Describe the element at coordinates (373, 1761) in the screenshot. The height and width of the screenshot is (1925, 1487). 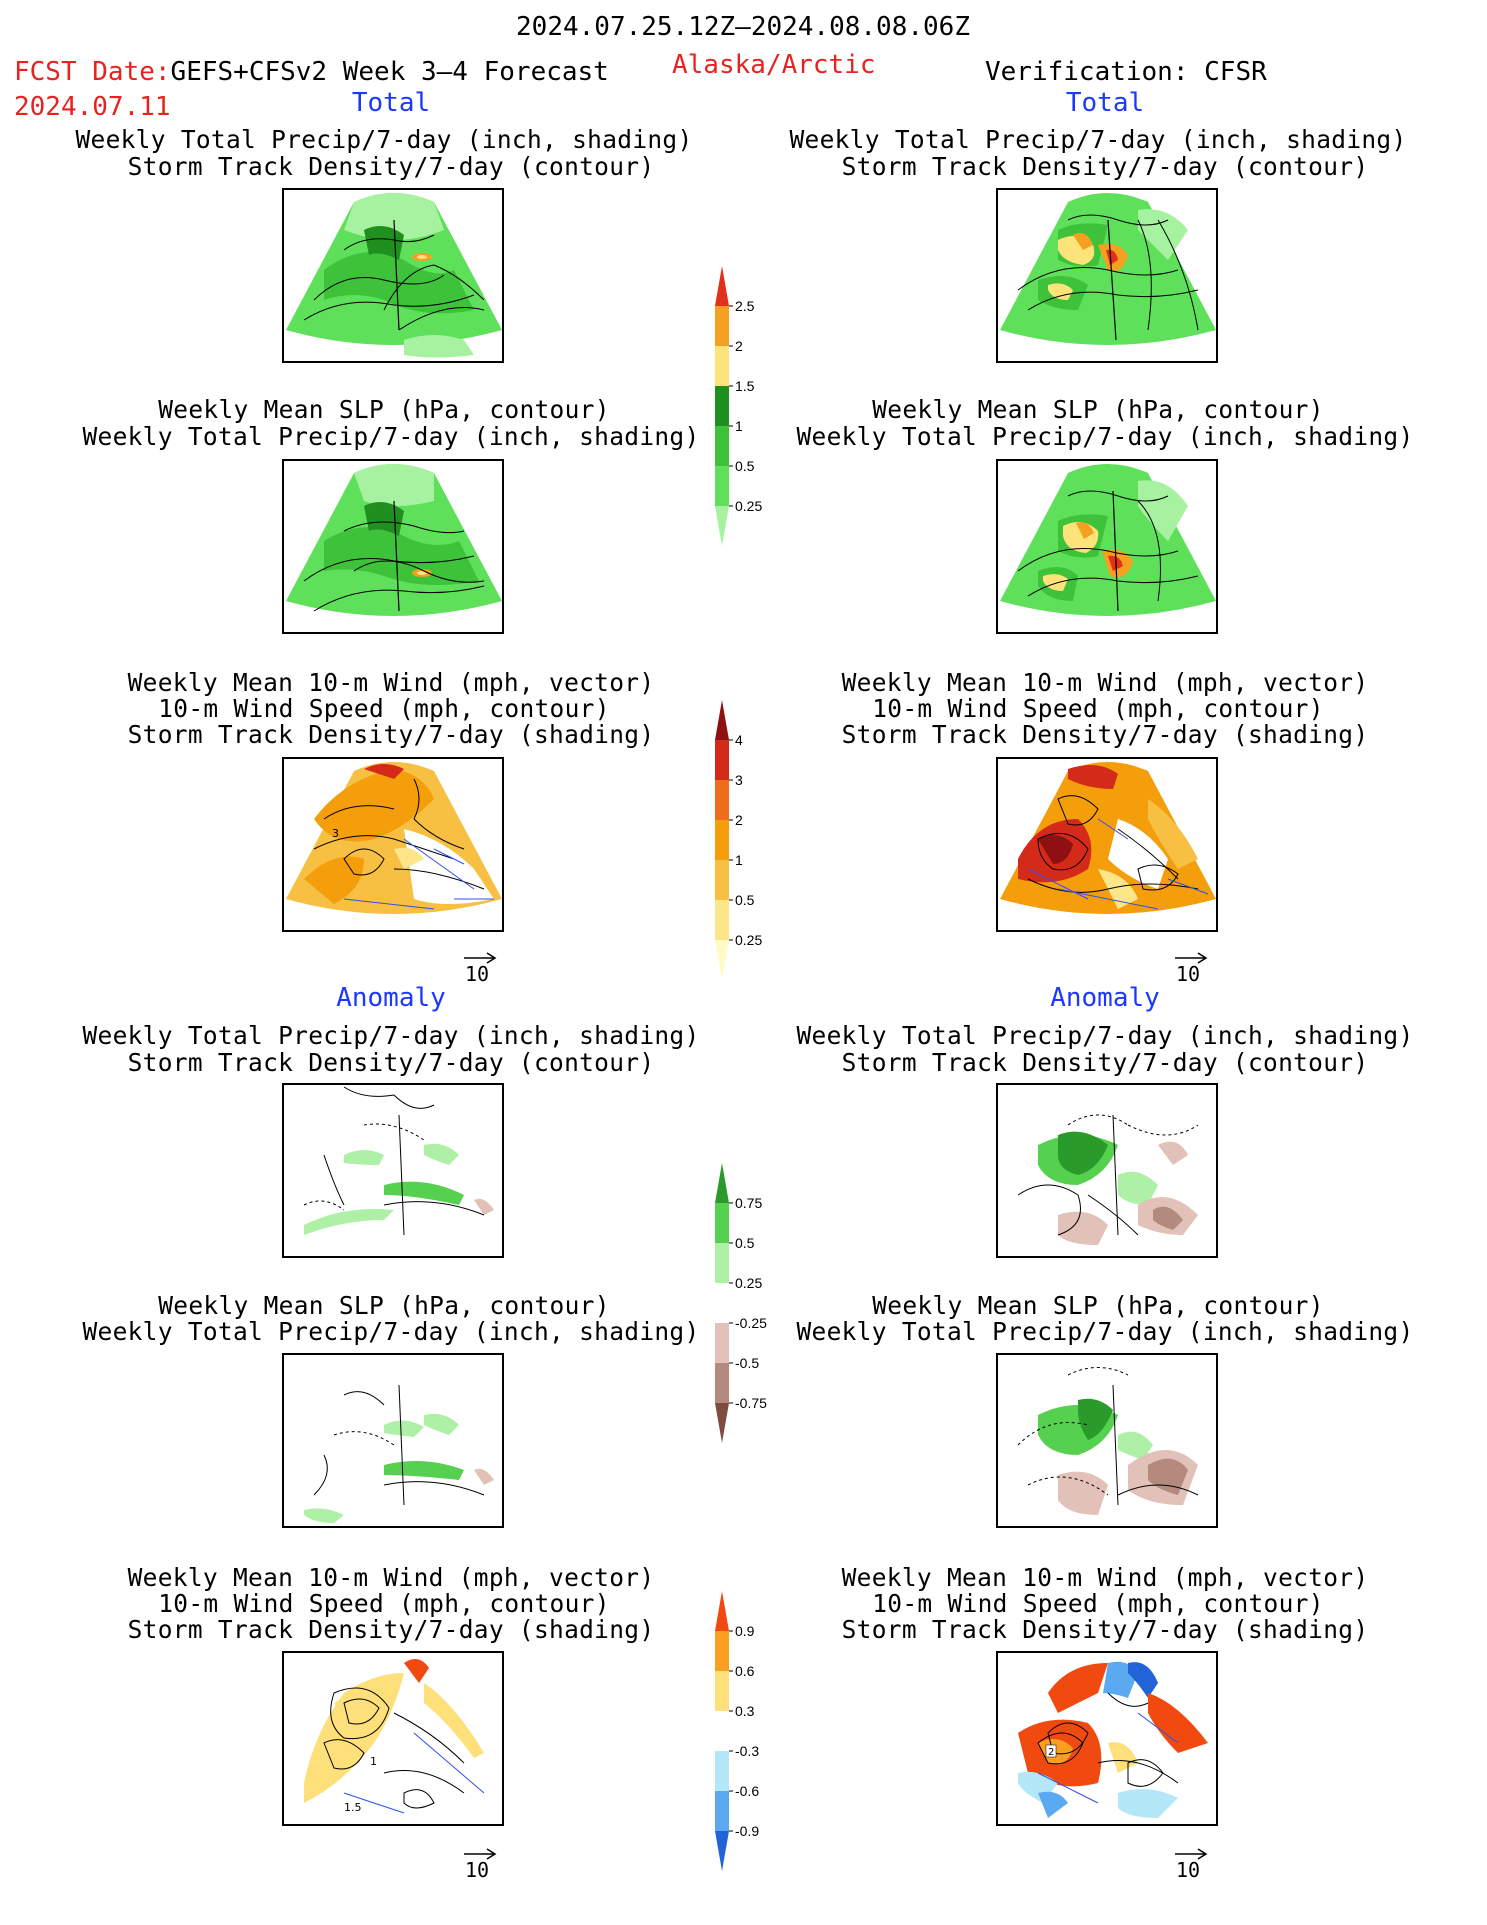
I see `contour-label: 1` at that location.